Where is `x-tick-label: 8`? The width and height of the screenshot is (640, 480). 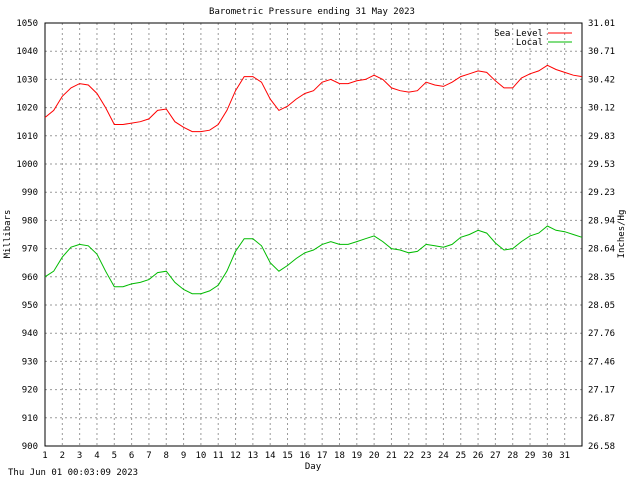
x-tick-label: 8 is located at coordinates (166, 456).